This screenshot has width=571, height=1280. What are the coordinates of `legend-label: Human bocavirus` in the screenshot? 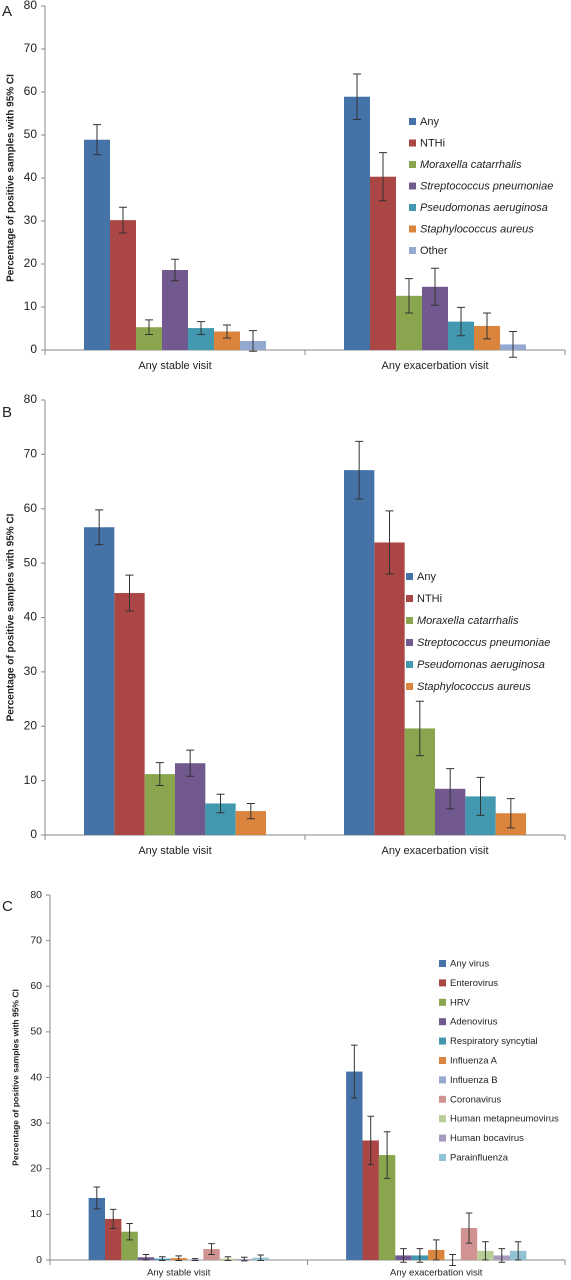 It's located at (487, 1138).